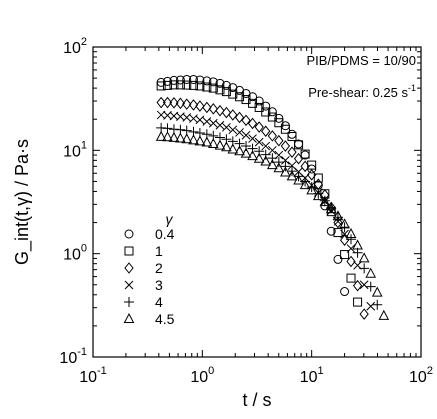 The width and height of the screenshot is (437, 419). What do you see at coordinates (75, 149) in the screenshot?
I see `y-tick-label: 10¹` at bounding box center [75, 149].